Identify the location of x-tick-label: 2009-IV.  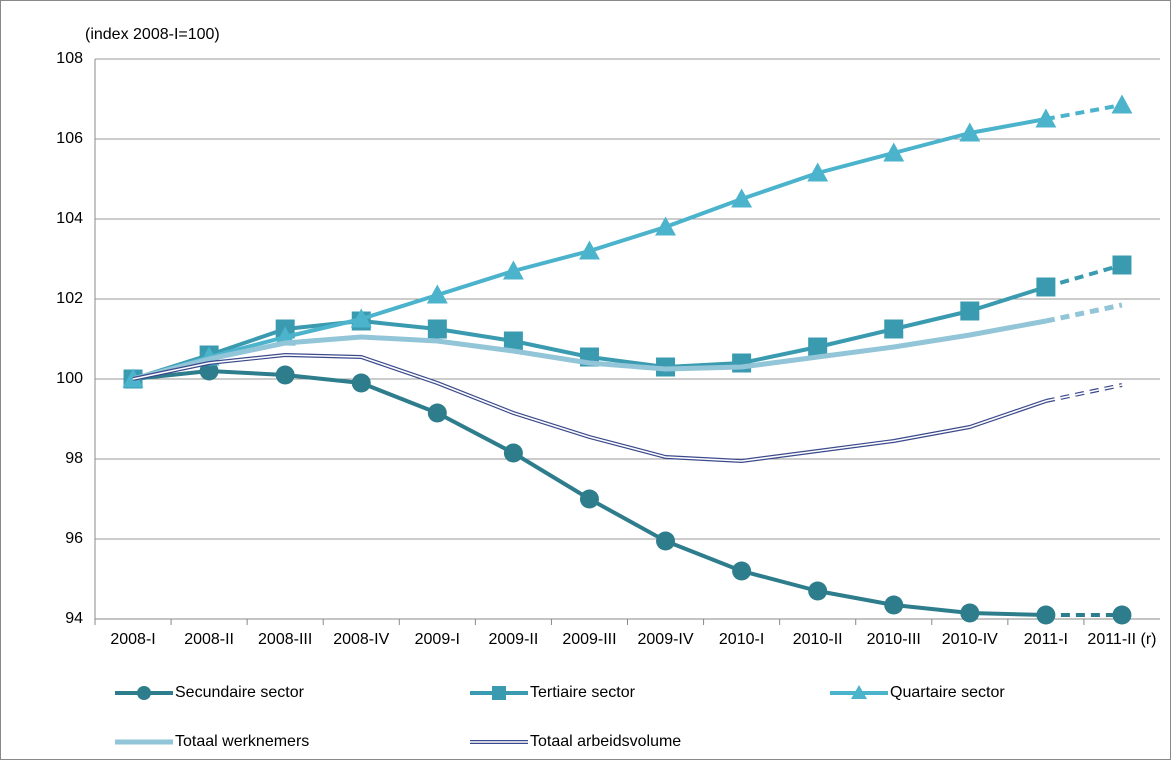
(665, 639).